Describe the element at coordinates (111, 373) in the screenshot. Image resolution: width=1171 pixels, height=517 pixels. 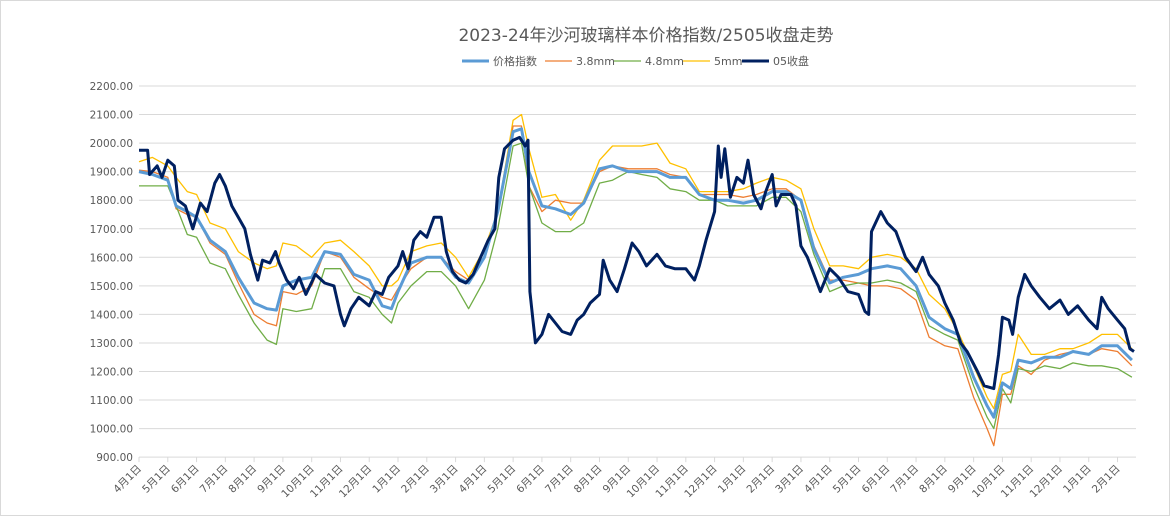
I see `y-tick-label: 1200.00` at that location.